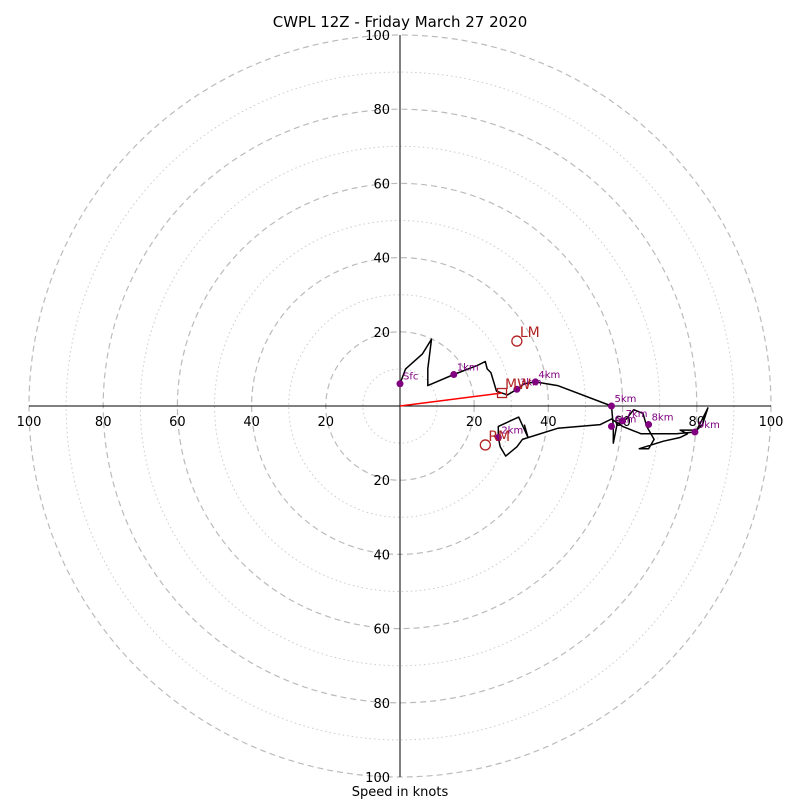  Describe the element at coordinates (517, 389) in the screenshot. I see `height-marker-3km` at that location.